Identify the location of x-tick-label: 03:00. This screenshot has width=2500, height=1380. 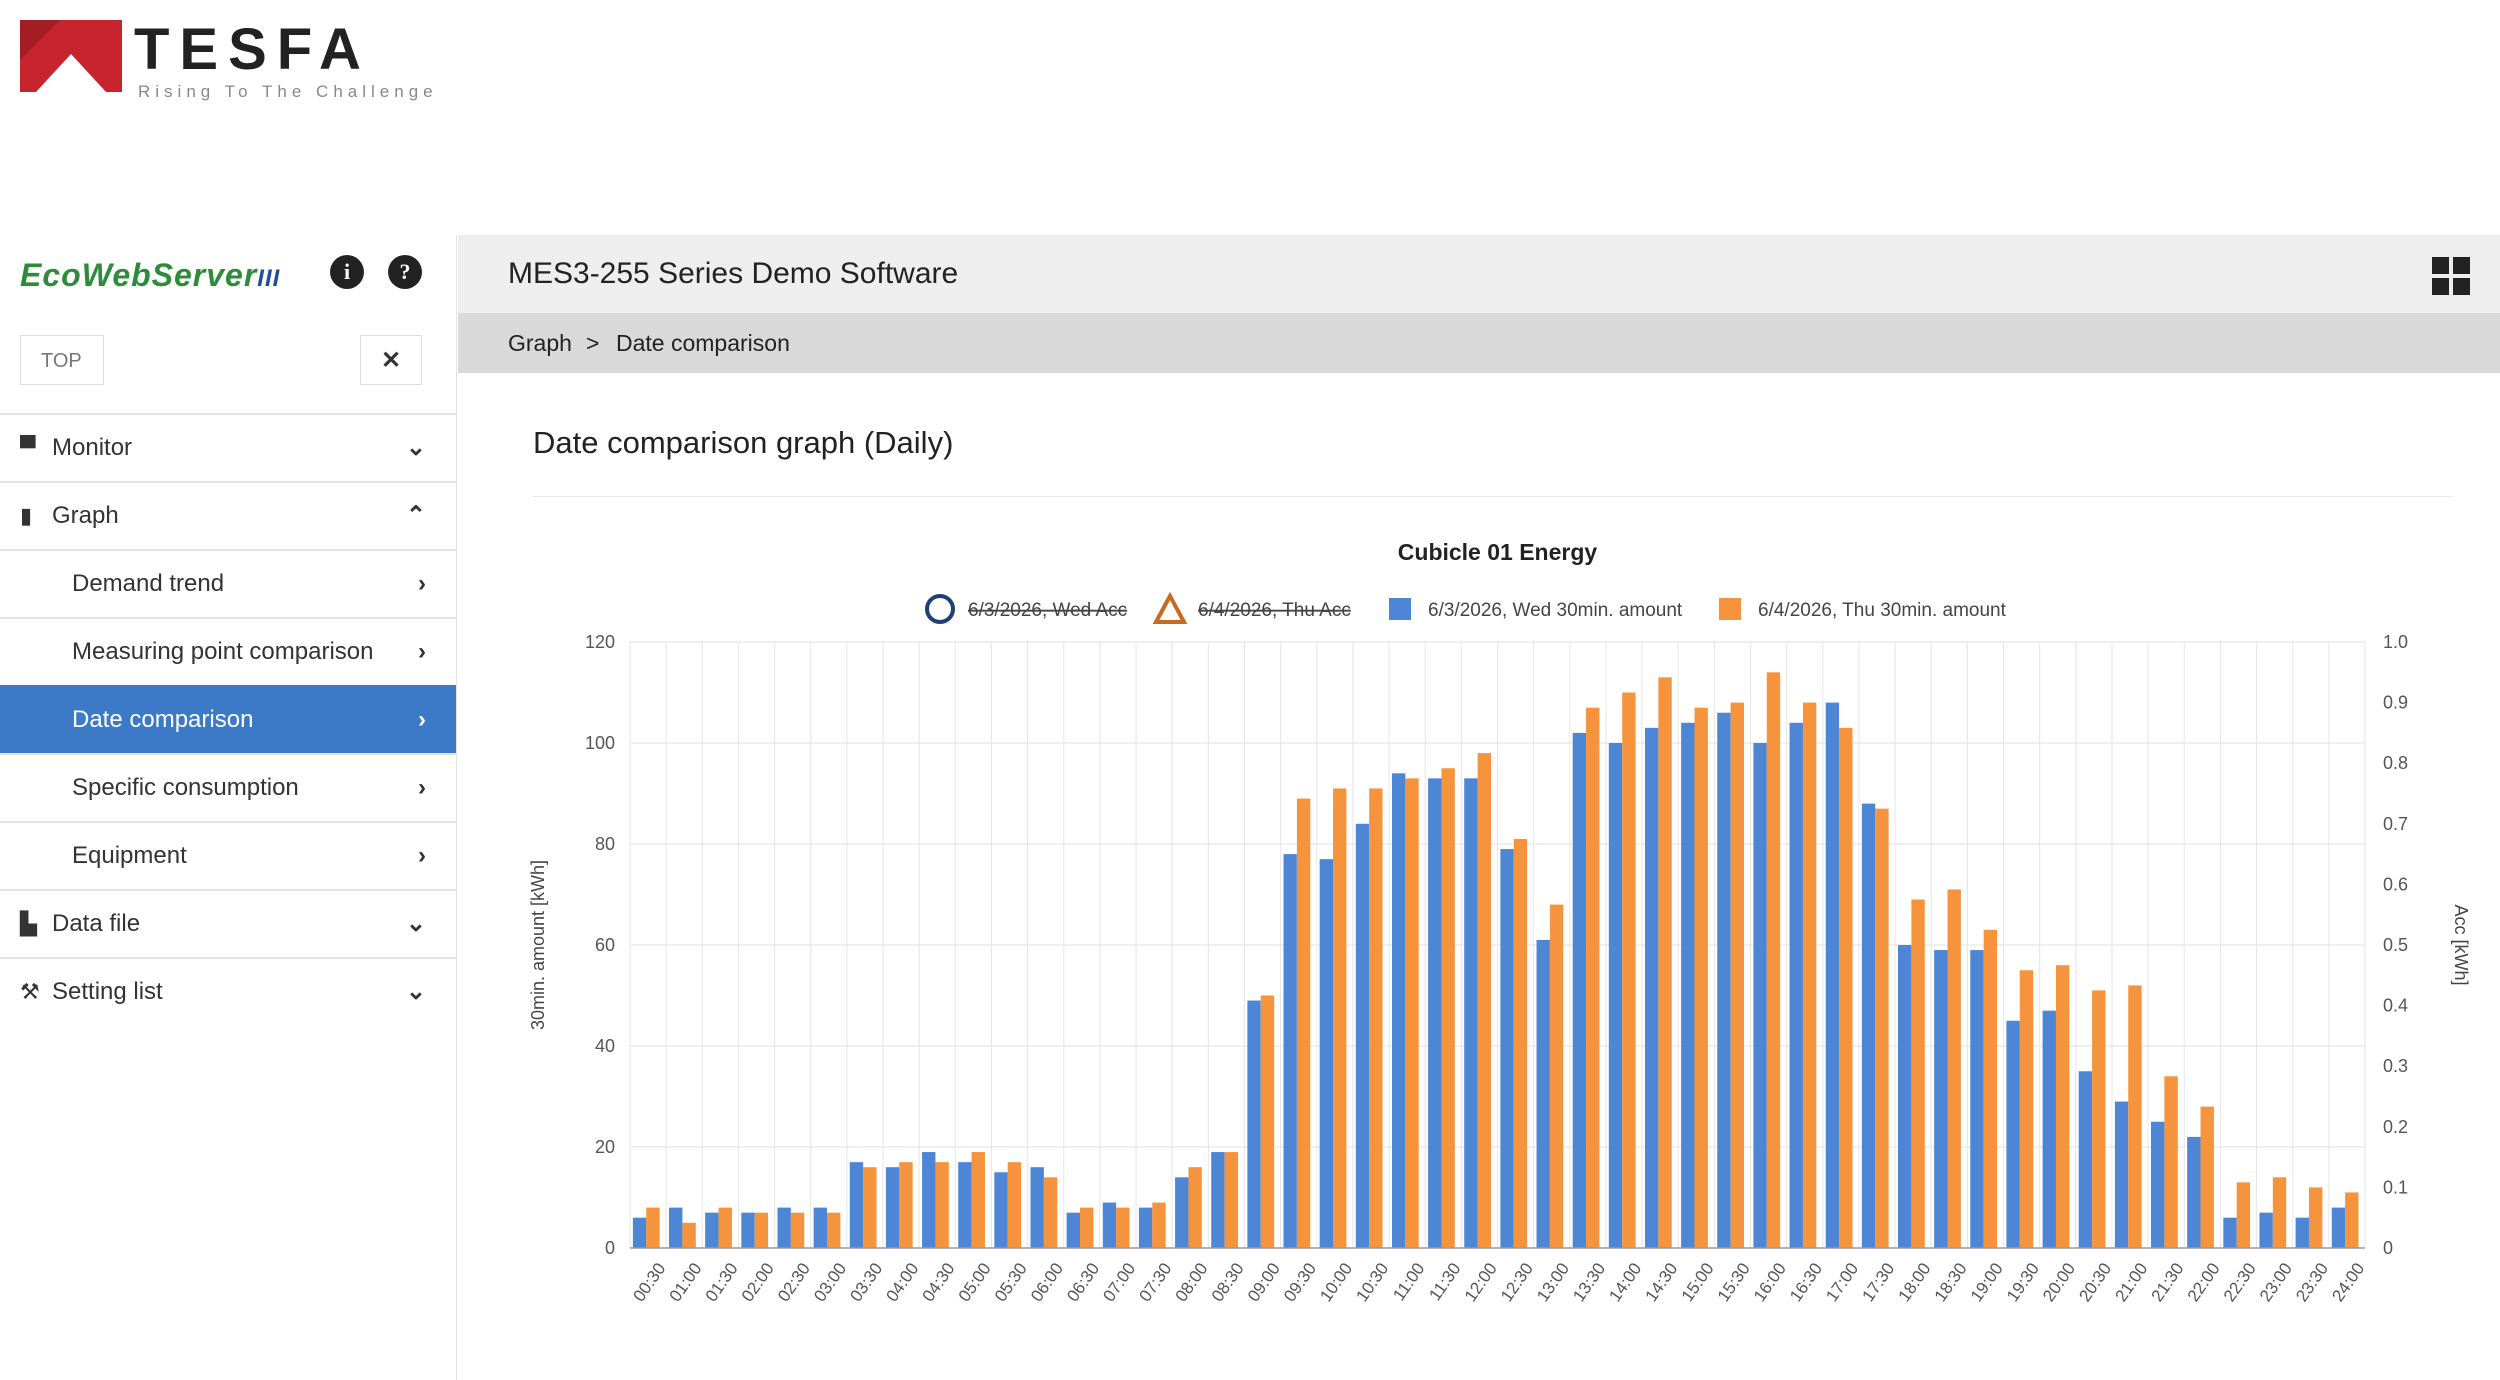
(830, 1282).